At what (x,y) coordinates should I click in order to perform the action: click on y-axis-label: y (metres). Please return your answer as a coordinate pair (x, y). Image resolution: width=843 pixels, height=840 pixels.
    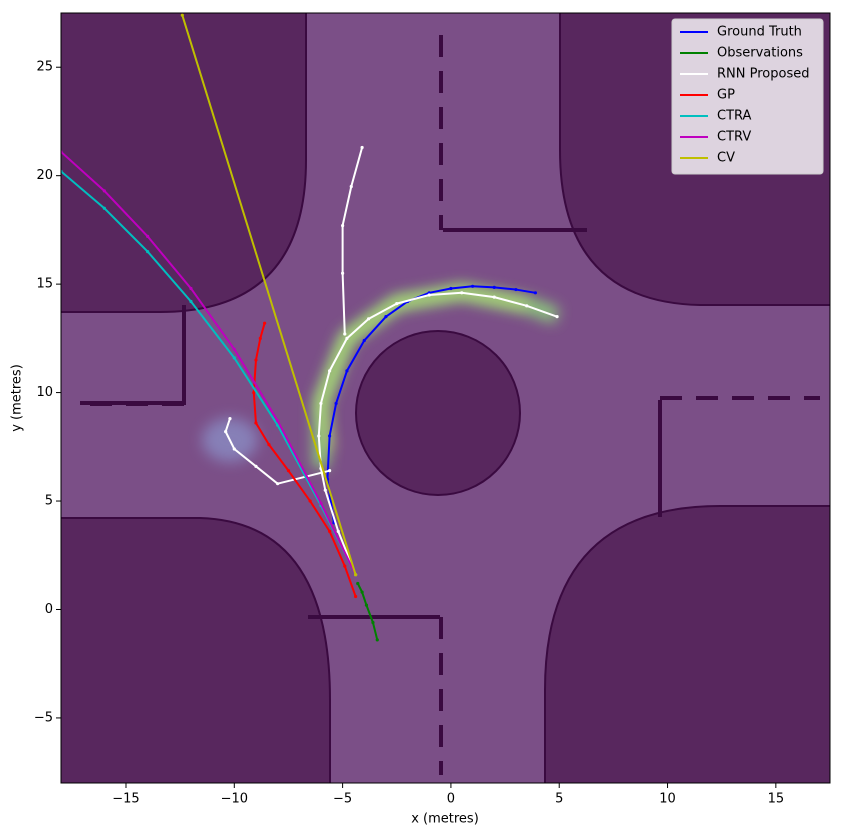
    Looking at the image, I should click on (17, 398).